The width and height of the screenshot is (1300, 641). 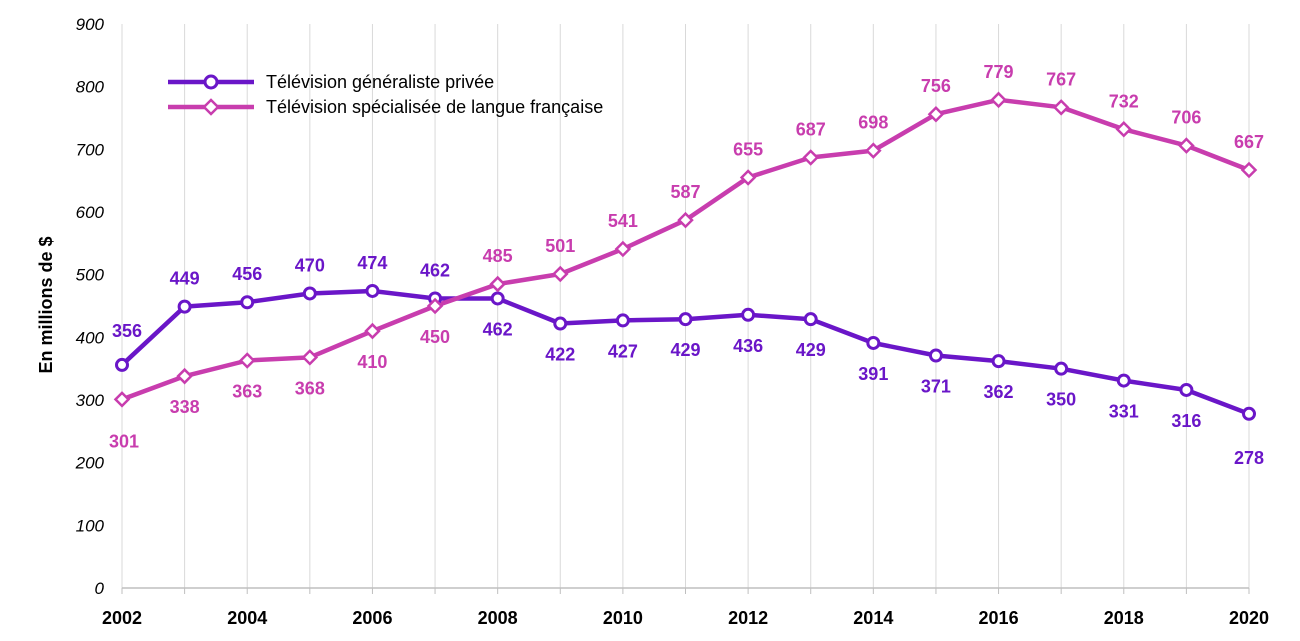 What do you see at coordinates (90, 24) in the screenshot?
I see `y-tick-label: 900` at bounding box center [90, 24].